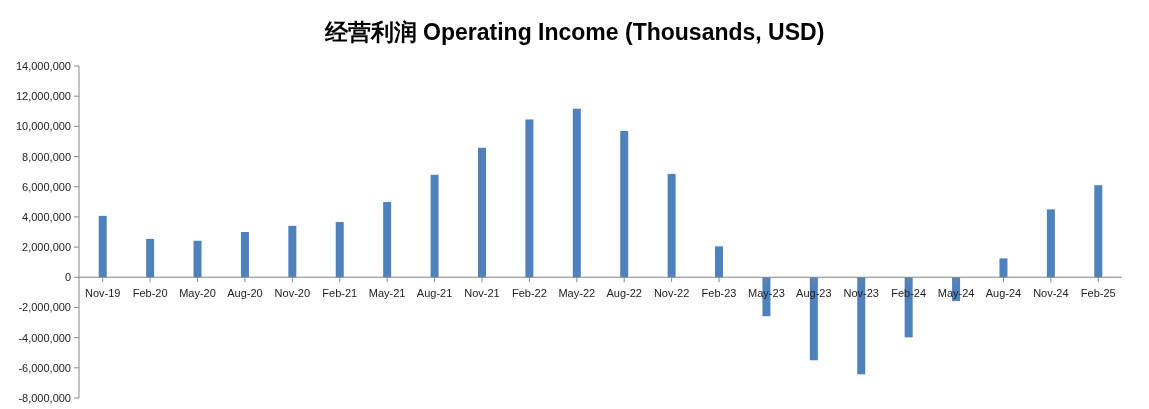  What do you see at coordinates (44, 367) in the screenshot?
I see `y-tick-label: -6,000,000` at bounding box center [44, 367].